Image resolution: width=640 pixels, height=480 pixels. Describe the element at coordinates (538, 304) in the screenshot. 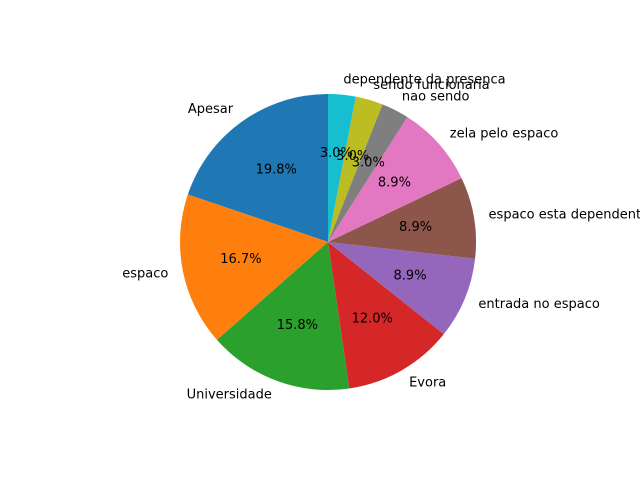

I see `pie-category-label-entrada-no-espaco: entrada no espaco` at that location.